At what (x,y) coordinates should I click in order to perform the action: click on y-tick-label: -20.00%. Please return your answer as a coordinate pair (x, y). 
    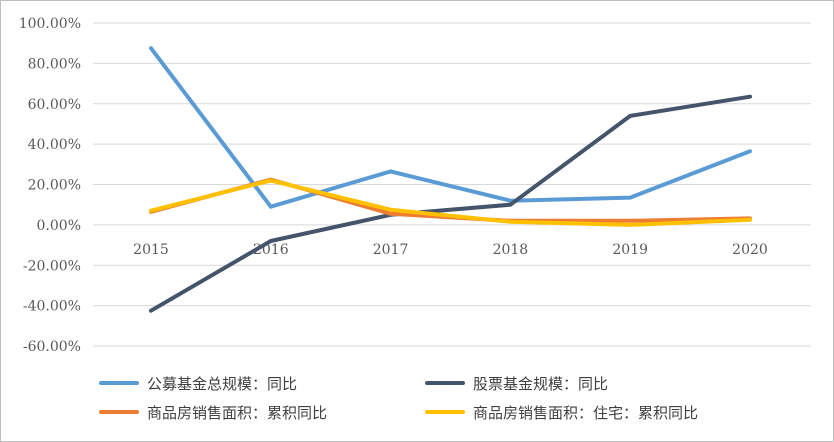
    Looking at the image, I should click on (52, 266).